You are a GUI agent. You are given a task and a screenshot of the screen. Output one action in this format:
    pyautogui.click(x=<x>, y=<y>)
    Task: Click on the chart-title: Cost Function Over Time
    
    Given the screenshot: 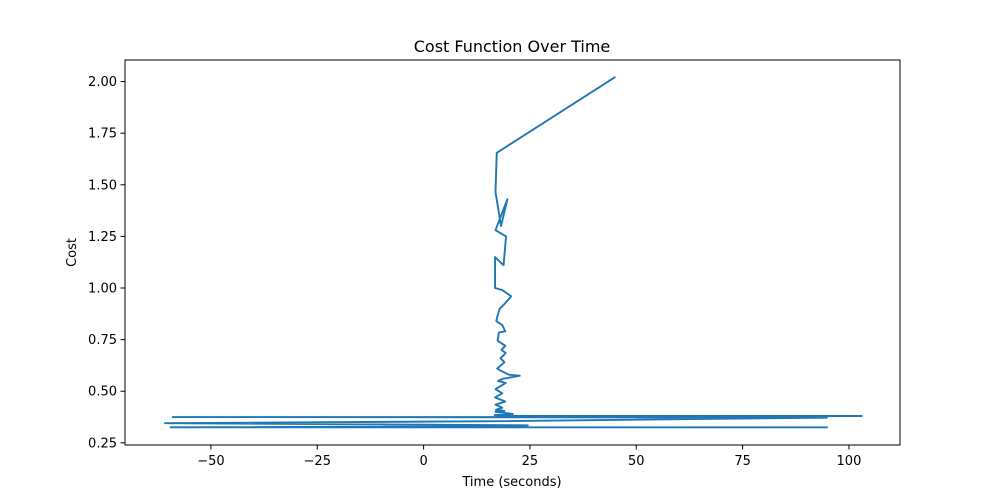 What is the action you would take?
    pyautogui.click(x=512, y=46)
    